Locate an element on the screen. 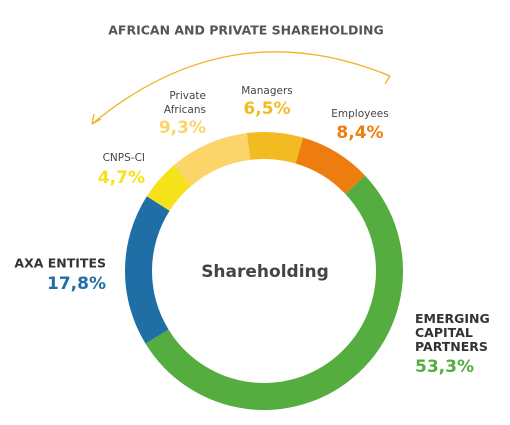 The image size is (510, 425). value-label: 4,7% is located at coordinates (121, 178).